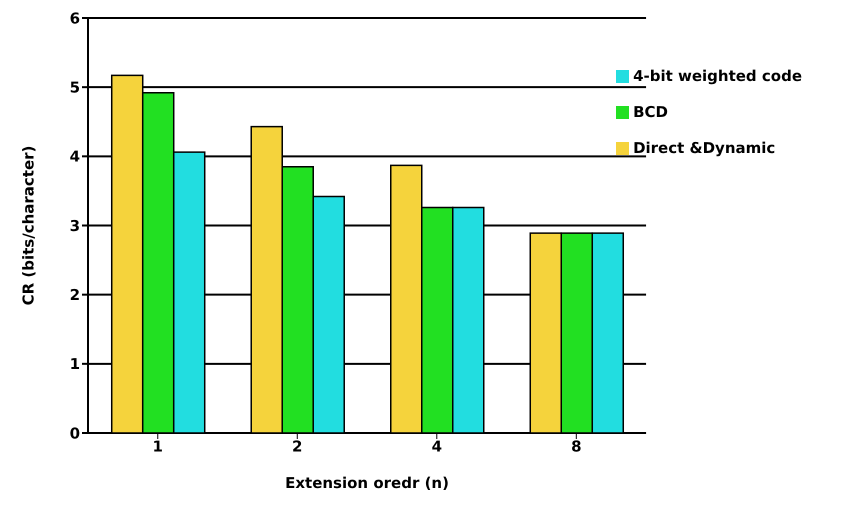 Image resolution: width=860 pixels, height=511 pixels. Describe the element at coordinates (75, 433) in the screenshot. I see `y-tick-label: 0` at that location.